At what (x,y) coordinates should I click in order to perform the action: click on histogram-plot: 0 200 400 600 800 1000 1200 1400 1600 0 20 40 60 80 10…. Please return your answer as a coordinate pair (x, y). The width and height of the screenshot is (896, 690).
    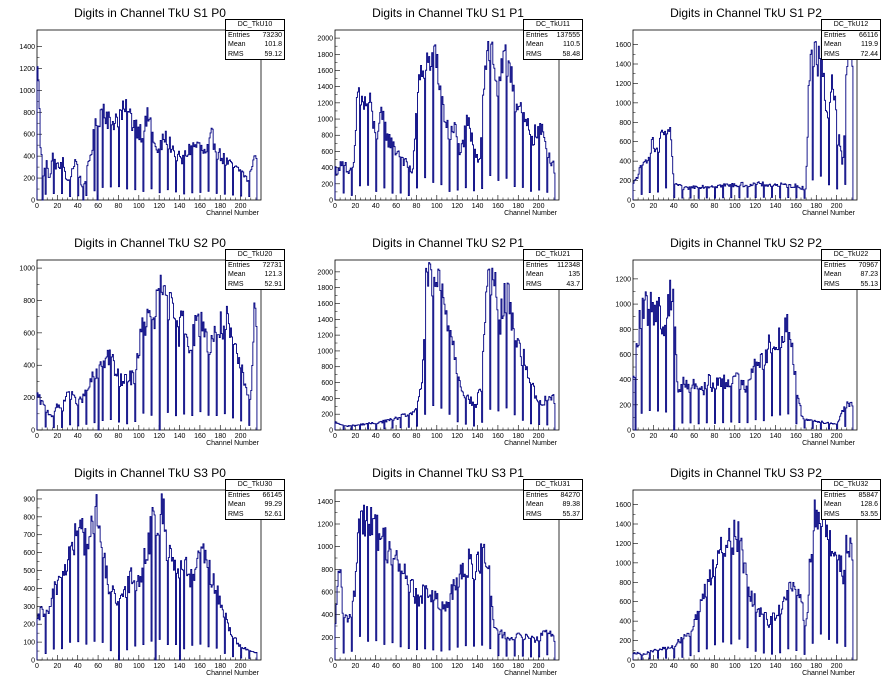
    Looking at the image, I should click on (736, 583).